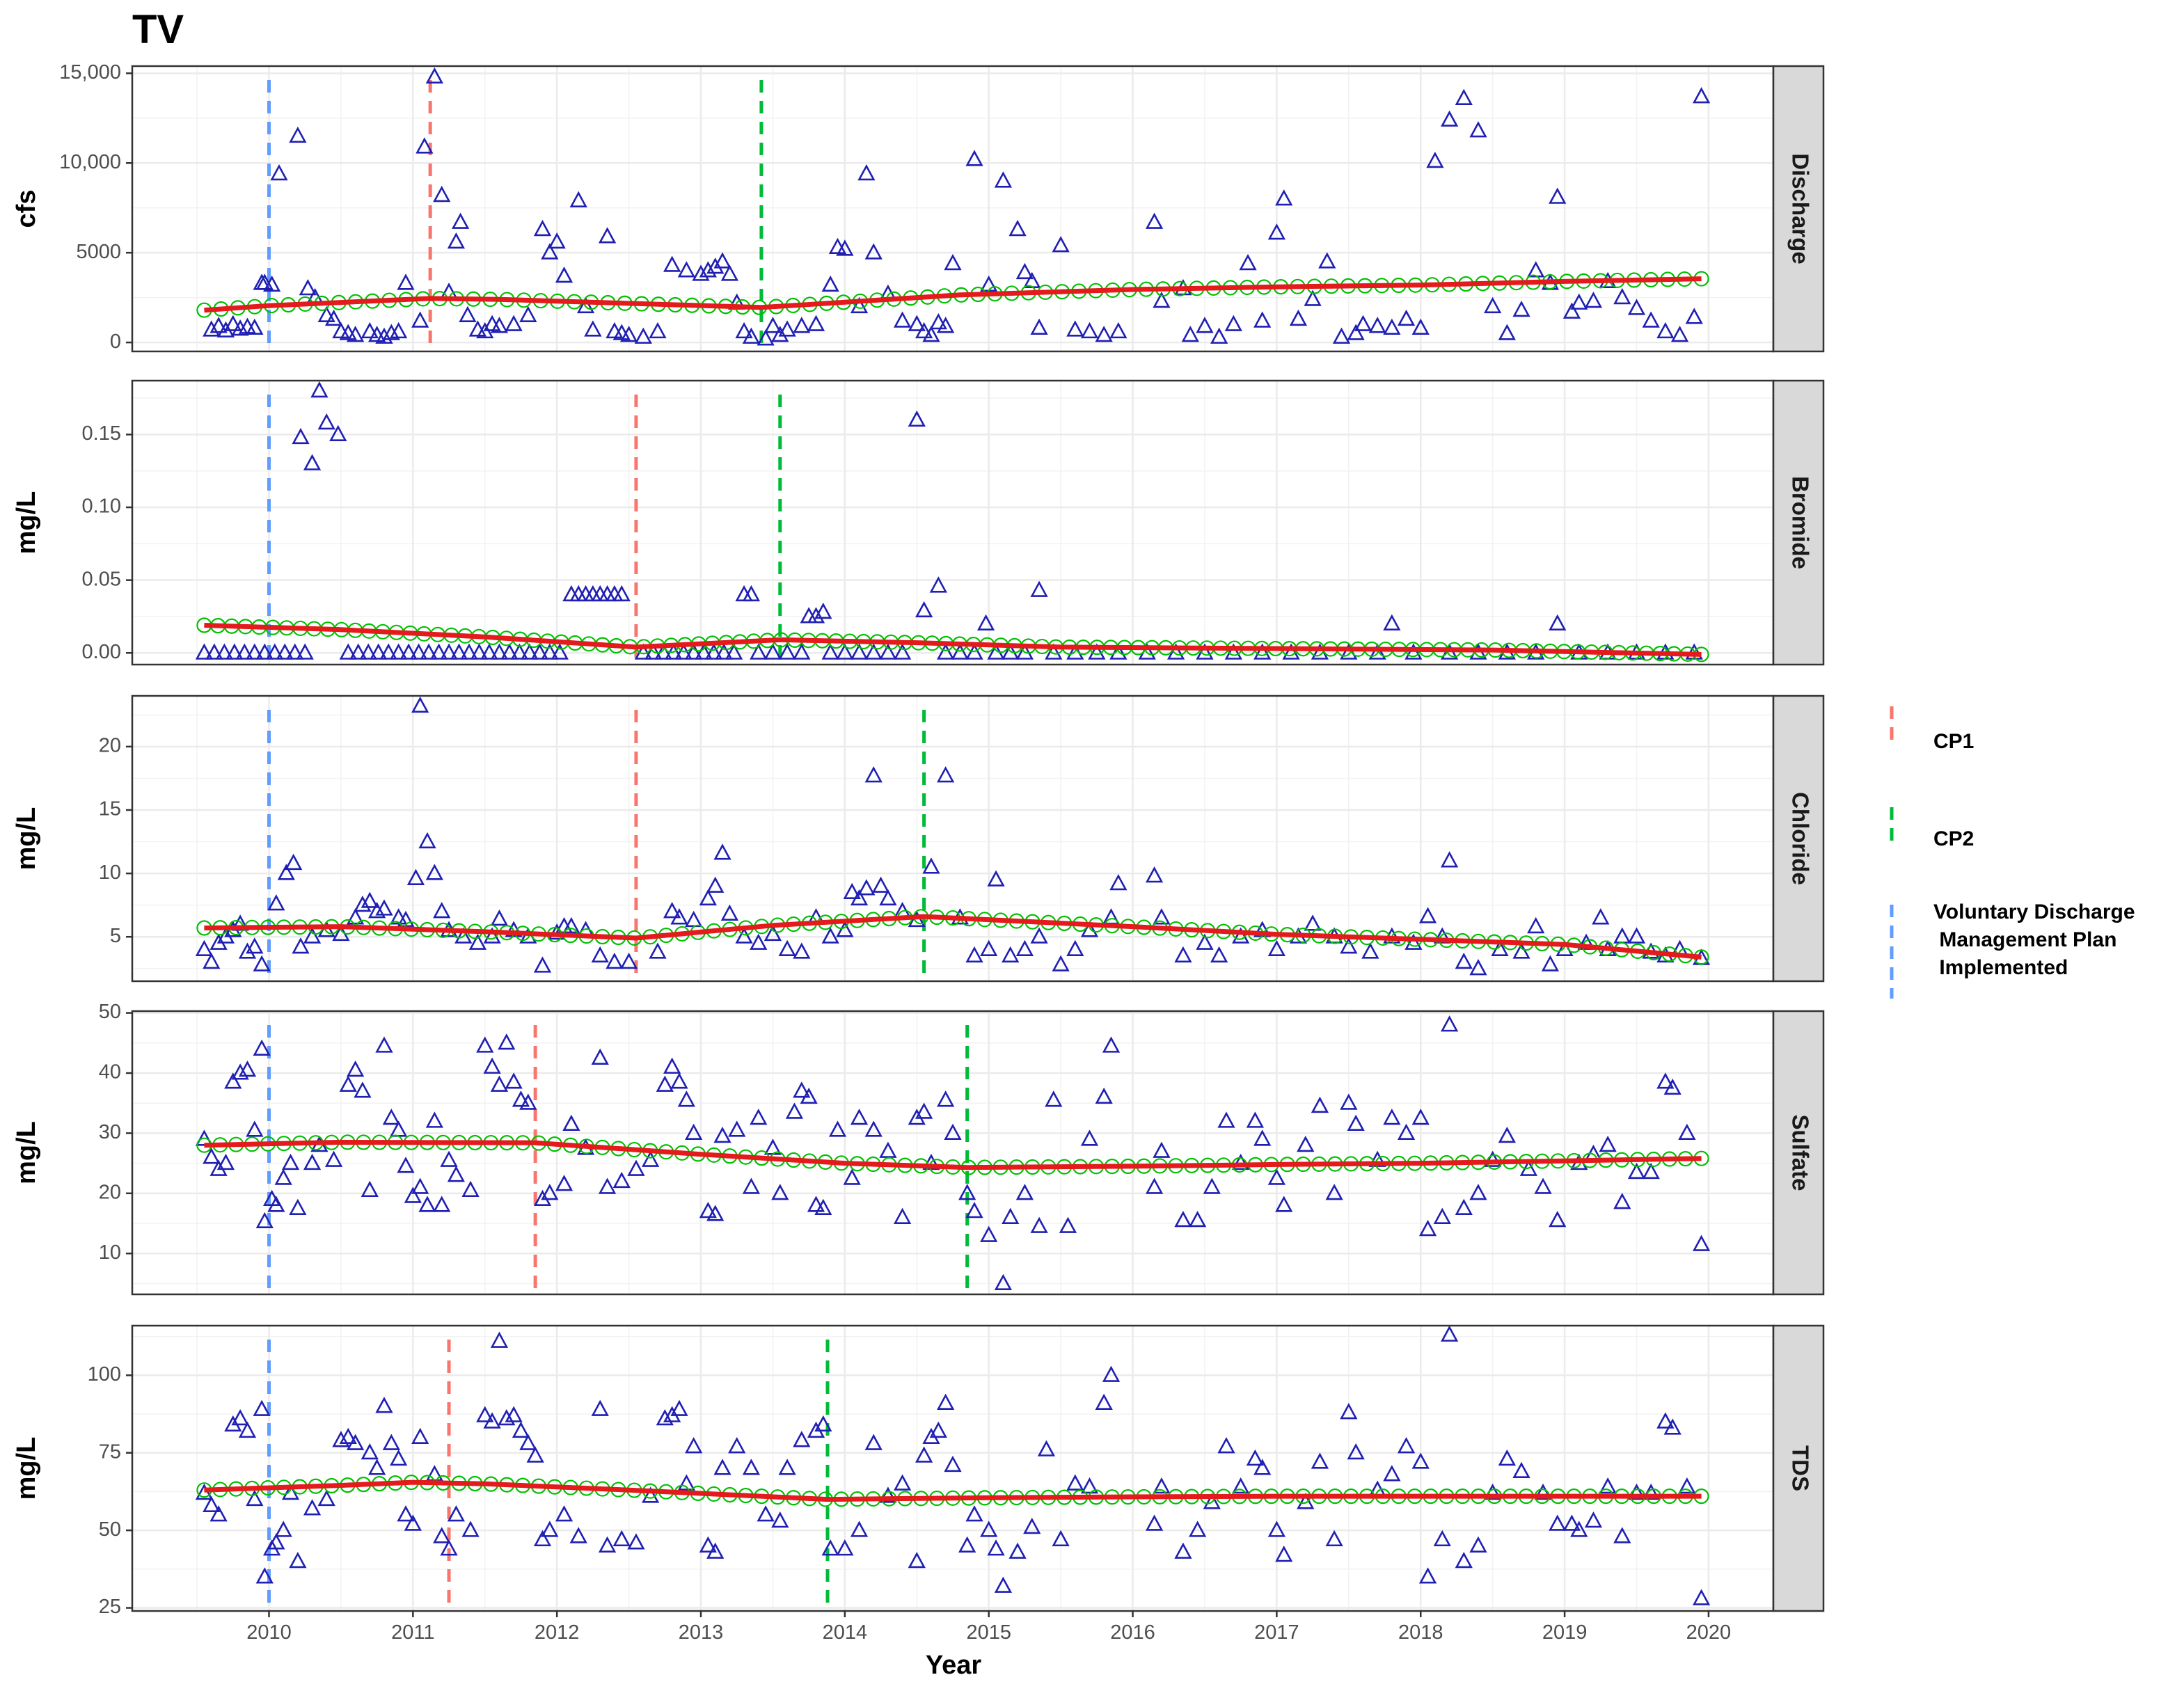 This screenshot has height=1691, width=2184. Describe the element at coordinates (110, 1529) in the screenshot. I see `y-tick-label: 50` at that location.